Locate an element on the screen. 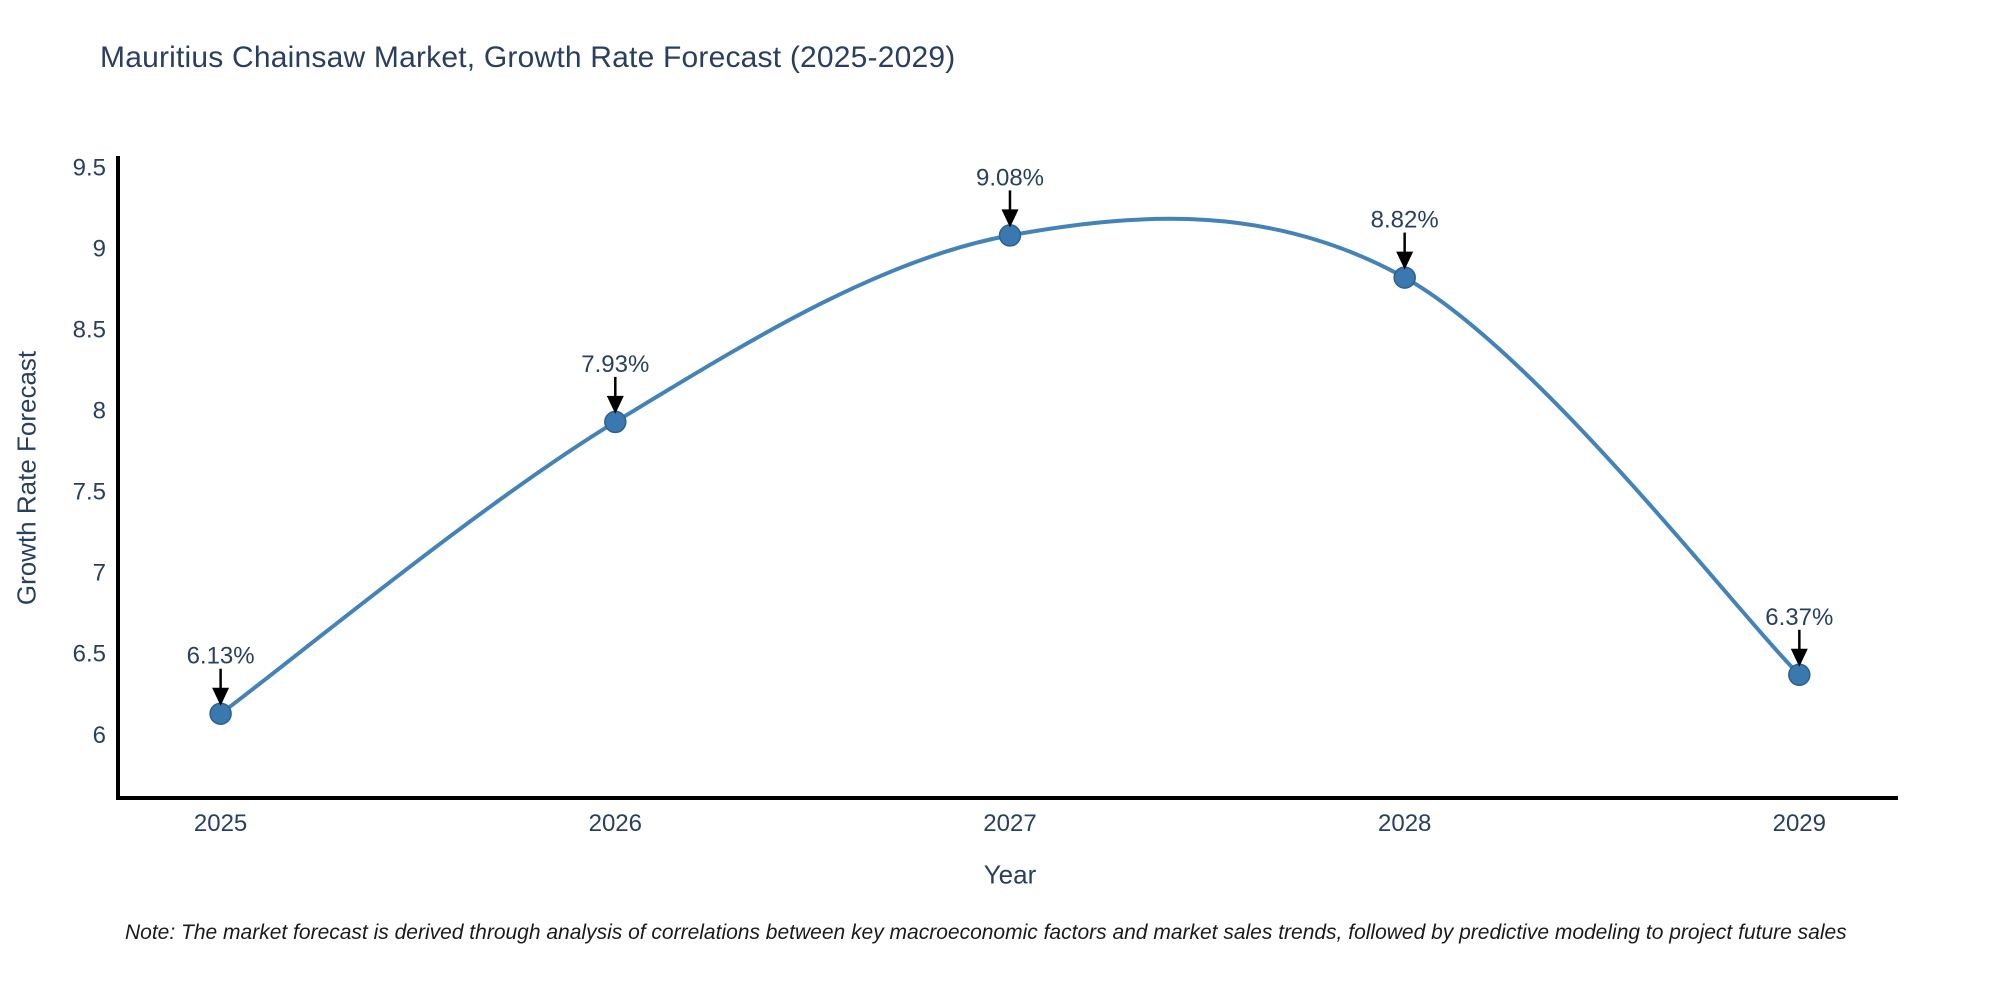 The width and height of the screenshot is (2000, 1000). y-tick-label: 8.5 is located at coordinates (89, 330).